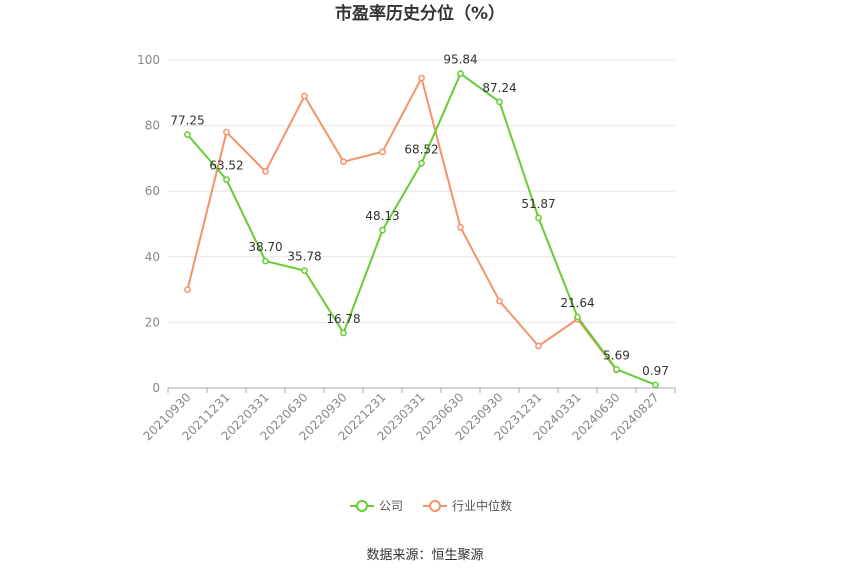  I want to click on chart-title: 市盈率历史分位（%）, so click(420, 13).